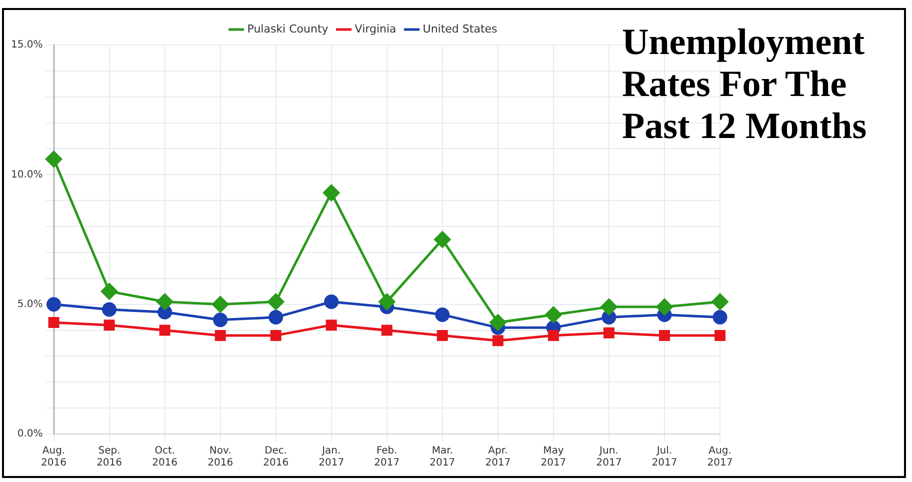 This screenshot has height=482, width=912. I want to click on y-tick-label: 0.0%, so click(30, 434).